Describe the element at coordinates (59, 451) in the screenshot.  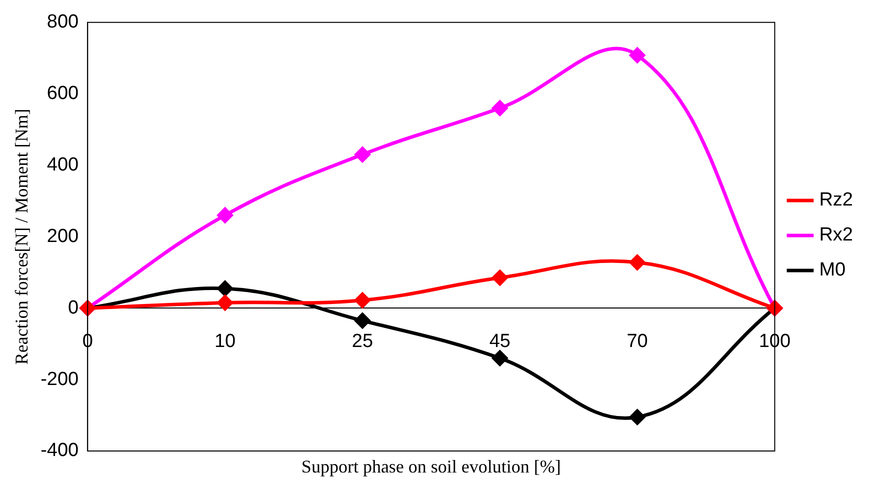
I see `y-tick-label: -400` at that location.